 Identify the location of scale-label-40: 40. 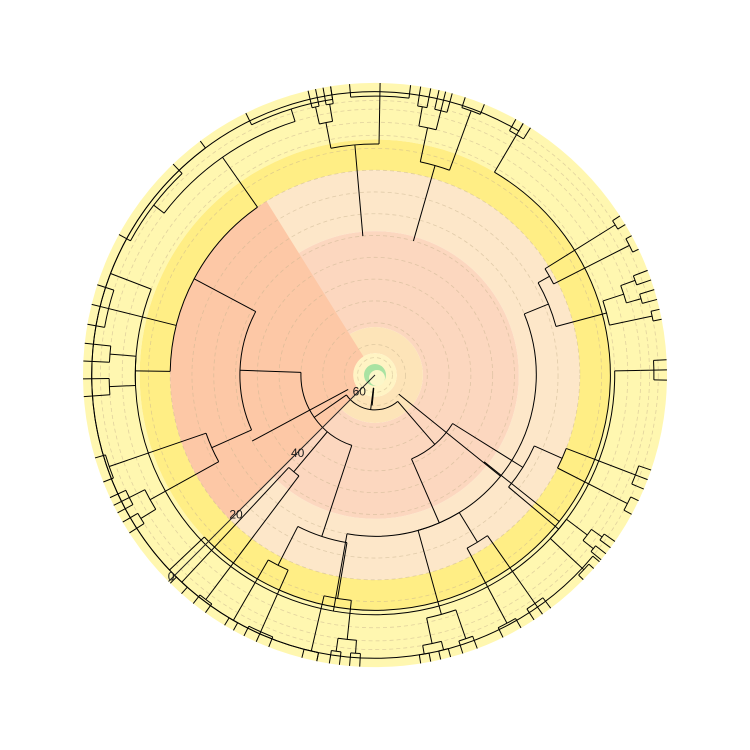
(298, 453).